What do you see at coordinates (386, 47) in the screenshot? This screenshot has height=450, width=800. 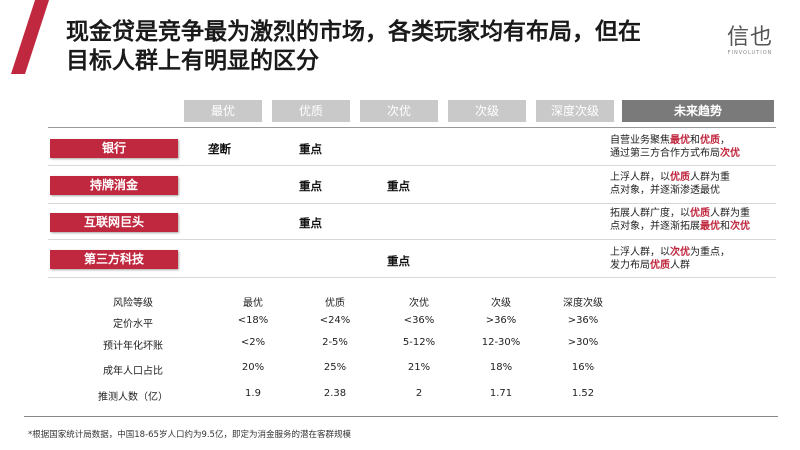 I see `slide-title: 现金贷是竞争最为激烈的市场，各类玩家均有布局，但在 目标人群上有明显的区分` at bounding box center [386, 47].